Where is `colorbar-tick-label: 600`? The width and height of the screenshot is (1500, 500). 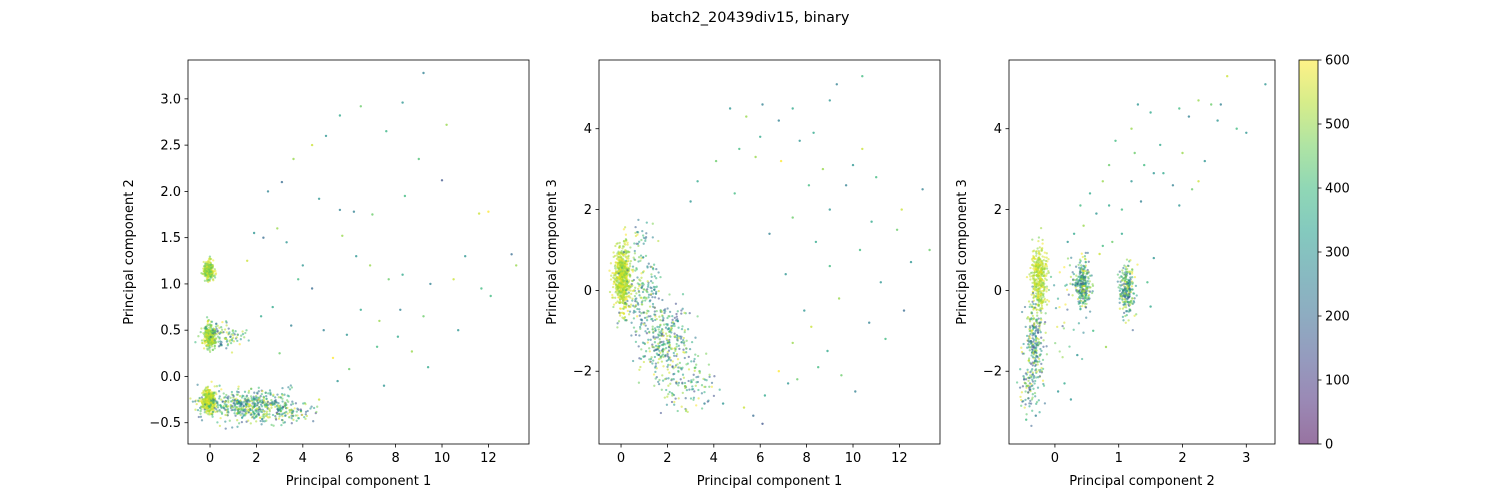
colorbar-tick-label: 600 is located at coordinates (1337, 61).